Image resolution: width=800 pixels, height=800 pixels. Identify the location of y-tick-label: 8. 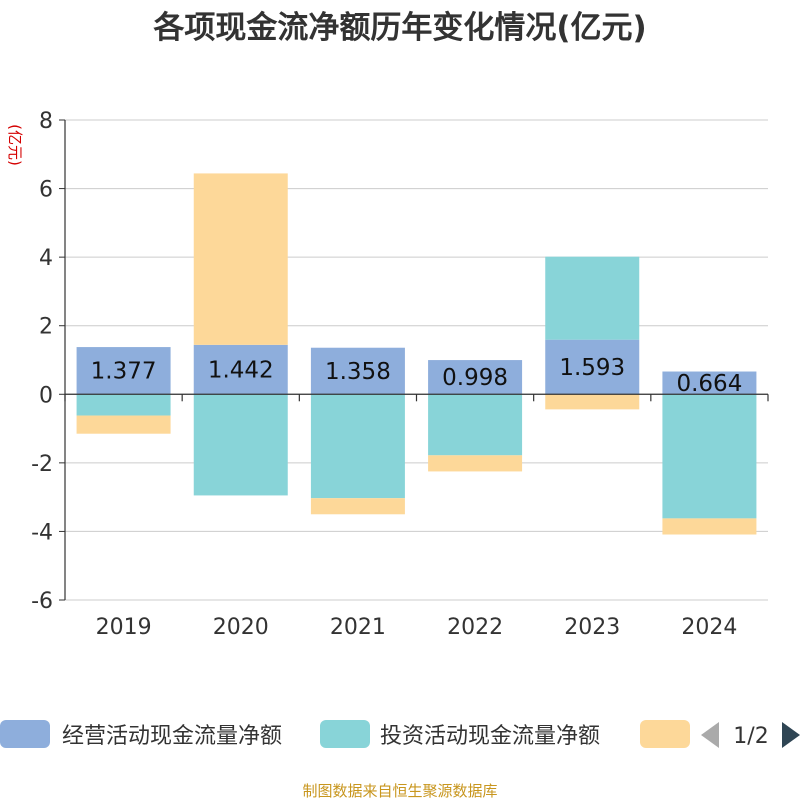
(46, 121).